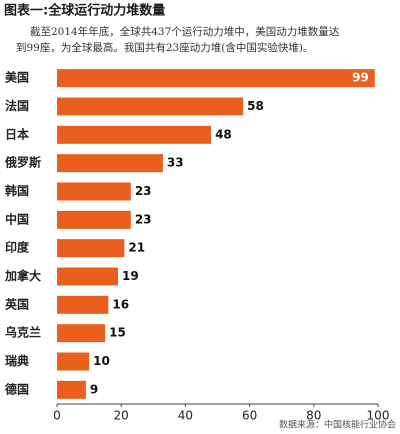 This screenshot has height=434, width=400. Describe the element at coordinates (17, 247) in the screenshot. I see `y-tick-label: 印度` at that location.